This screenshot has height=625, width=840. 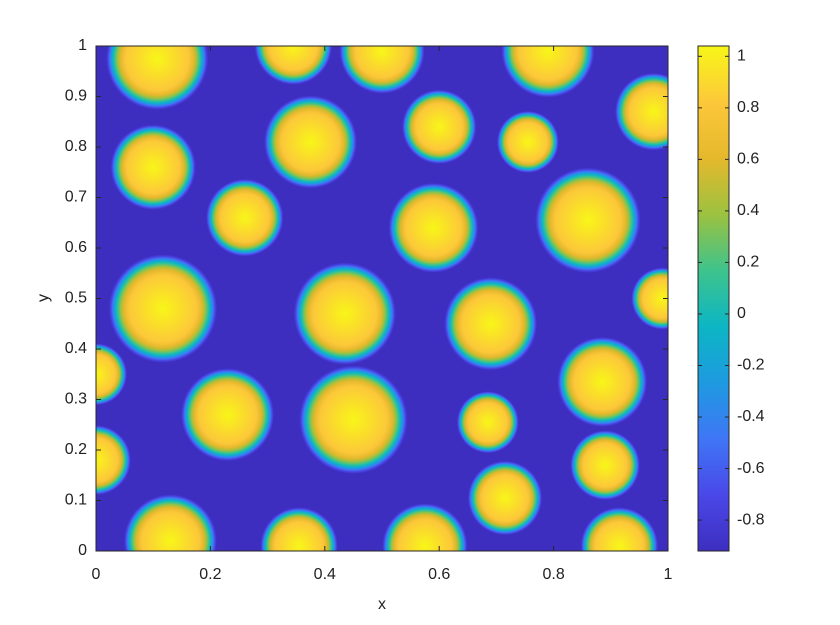 What do you see at coordinates (748, 210) in the screenshot?
I see `colorbar-tick-label: 0.4` at bounding box center [748, 210].